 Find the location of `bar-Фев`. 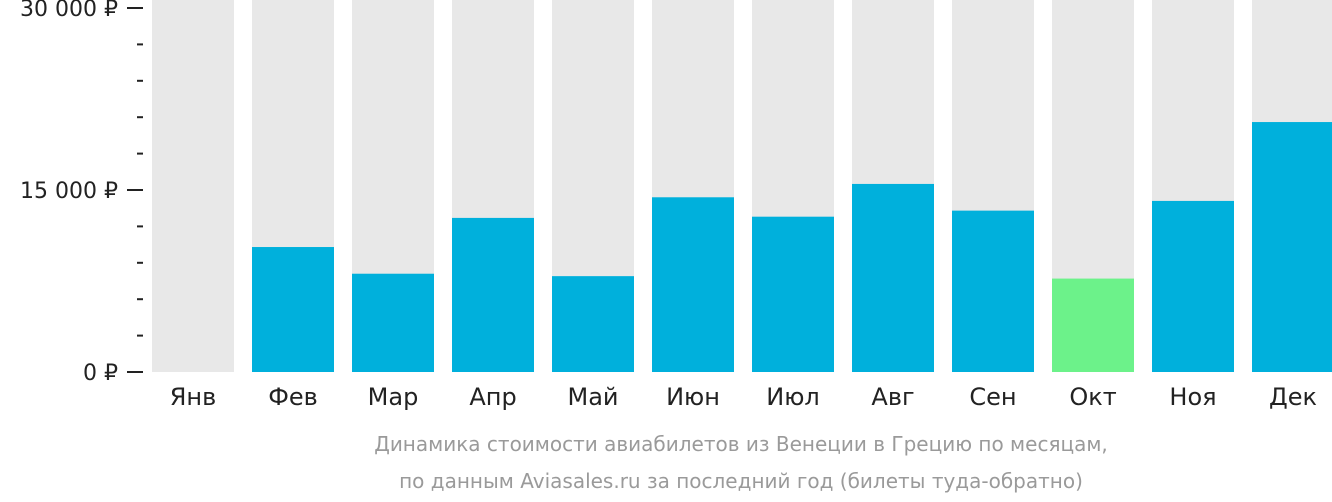

bar-Фев is located at coordinates (293, 309).